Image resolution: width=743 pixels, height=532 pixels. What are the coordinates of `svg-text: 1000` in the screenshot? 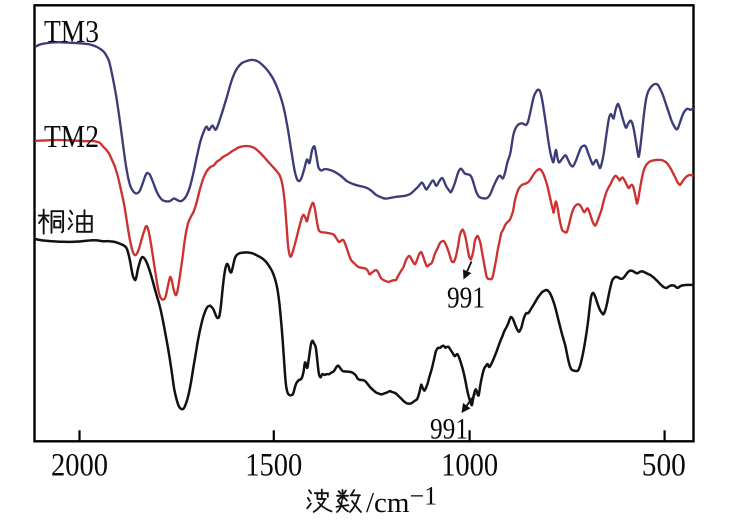 It's located at (469, 466).